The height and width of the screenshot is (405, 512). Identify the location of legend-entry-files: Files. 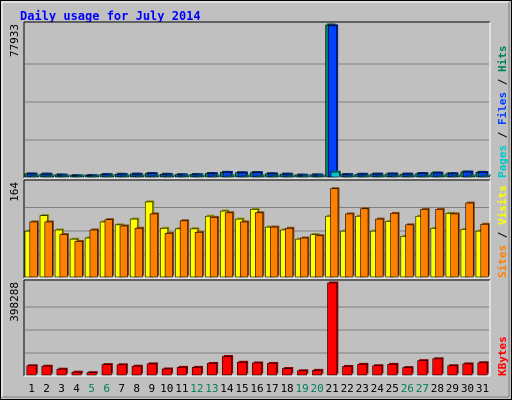
(502, 108).